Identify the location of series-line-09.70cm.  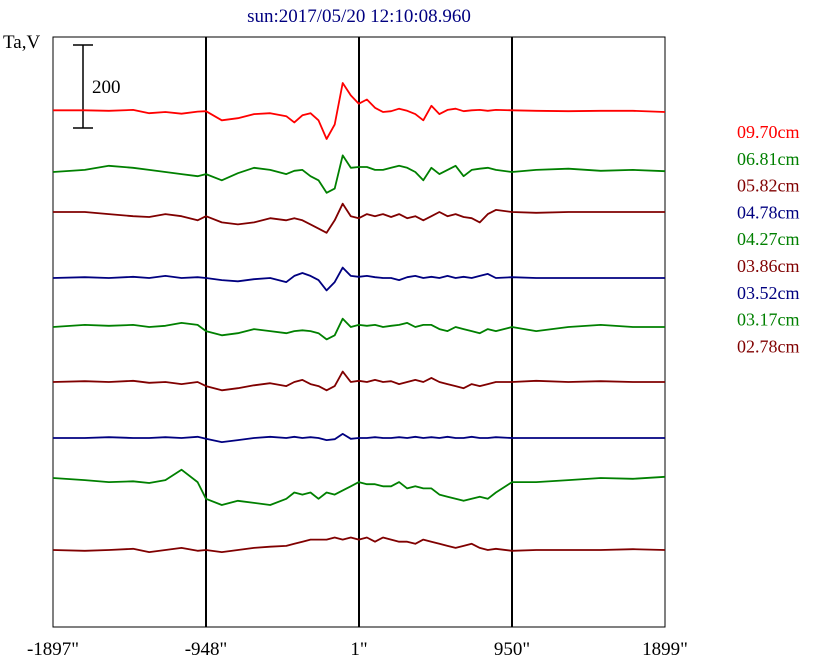
(359, 111).